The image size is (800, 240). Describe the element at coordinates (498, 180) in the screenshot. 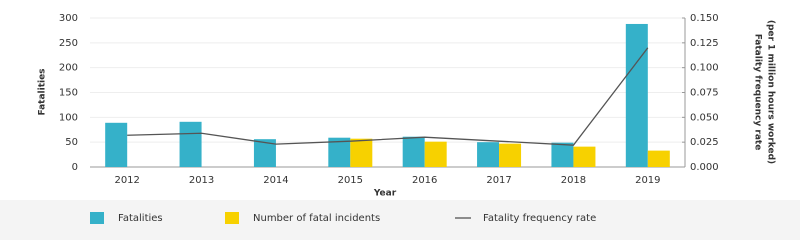

I see `x-tick-label: 2017` at that location.